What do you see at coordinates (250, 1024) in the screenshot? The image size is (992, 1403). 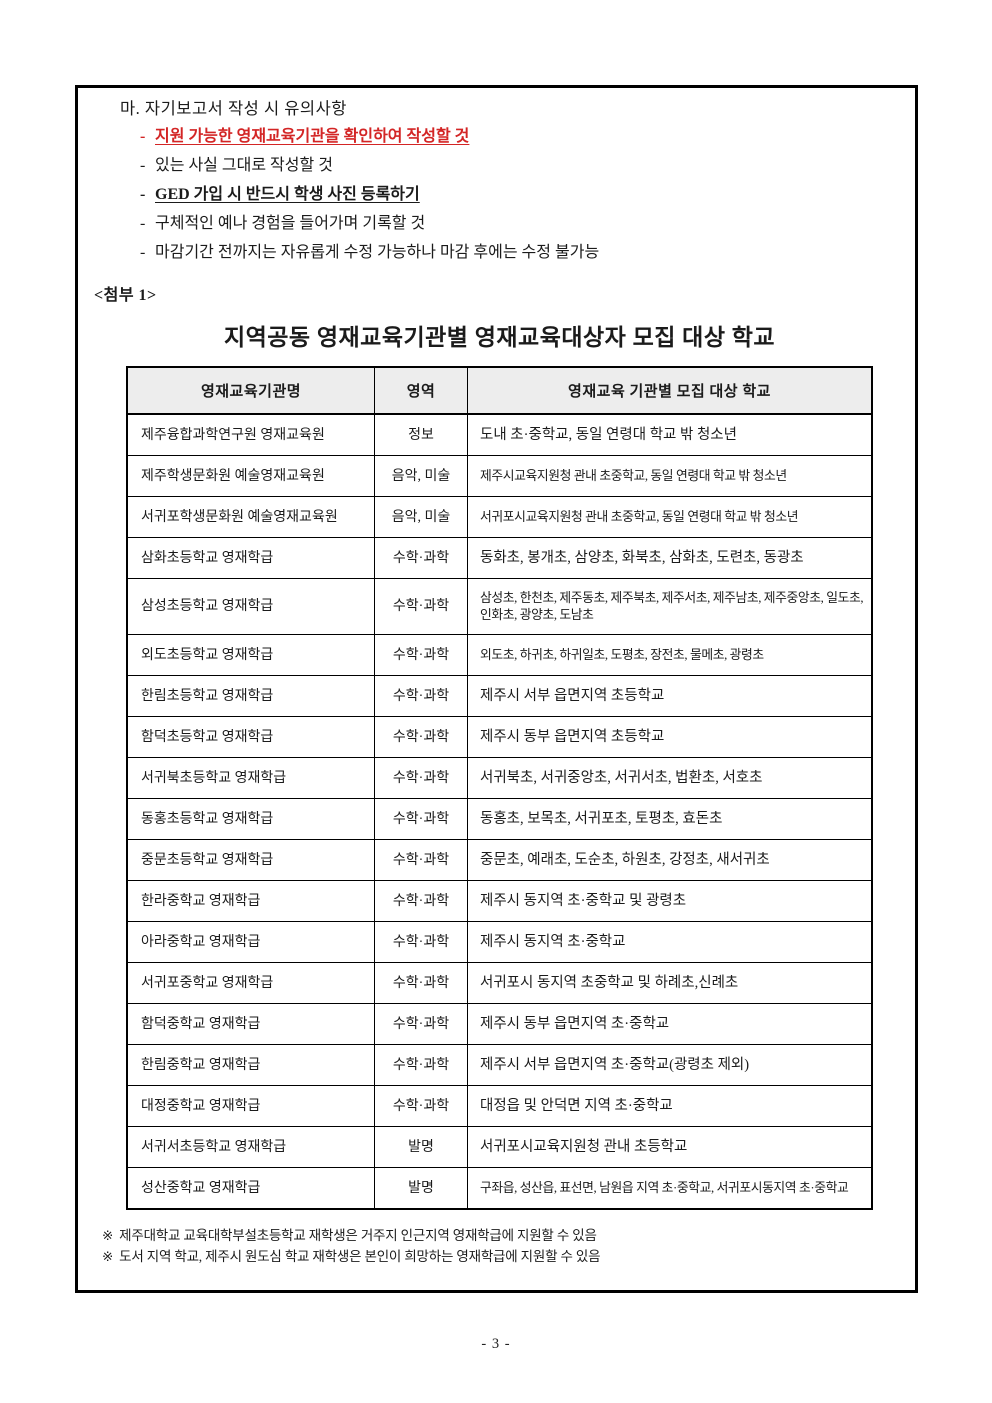 I see `institution-cell: 함덕중학교 영재학급` at bounding box center [250, 1024].